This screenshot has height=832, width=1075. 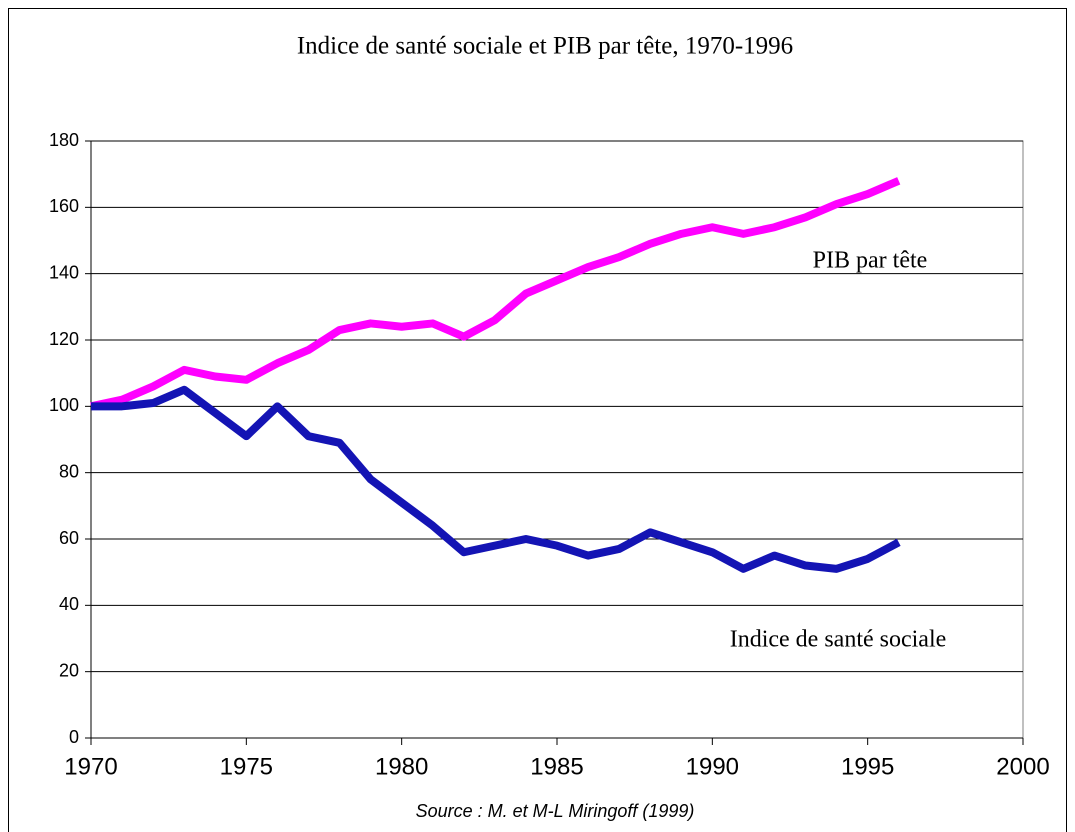 I want to click on x-tick-label: 1990, so click(x=712, y=766).